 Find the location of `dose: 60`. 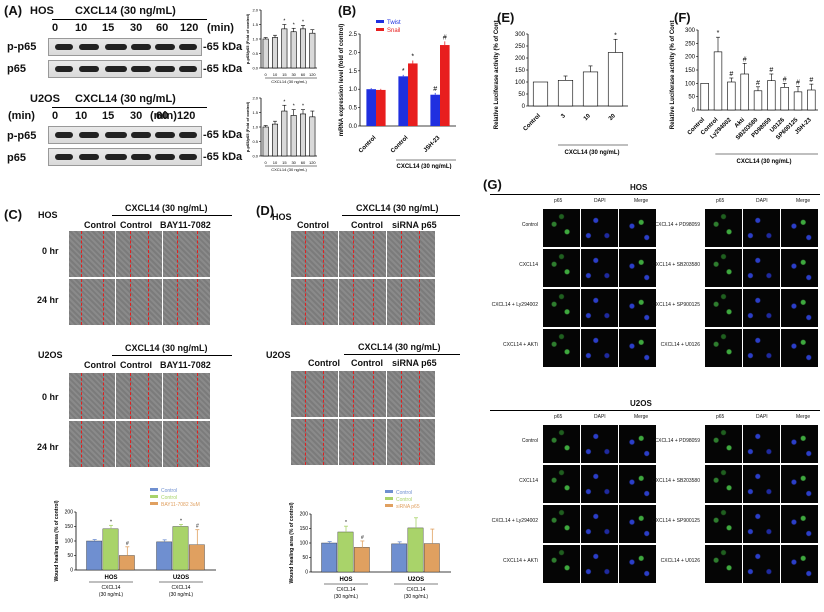

dose: 60 is located at coordinates (162, 116).